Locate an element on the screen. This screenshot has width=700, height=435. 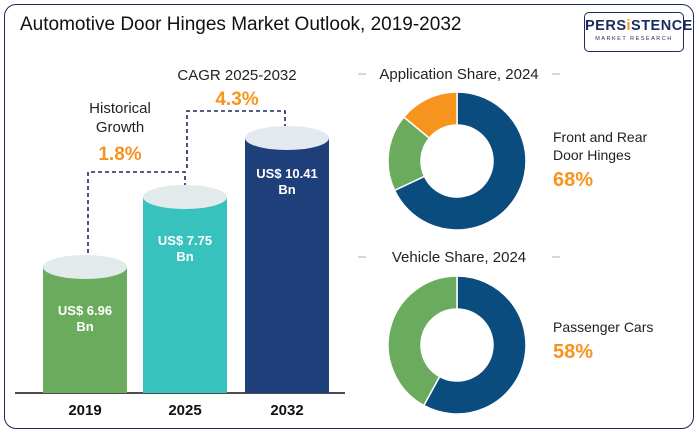
annotation-value: 4.3% is located at coordinates (236, 99).